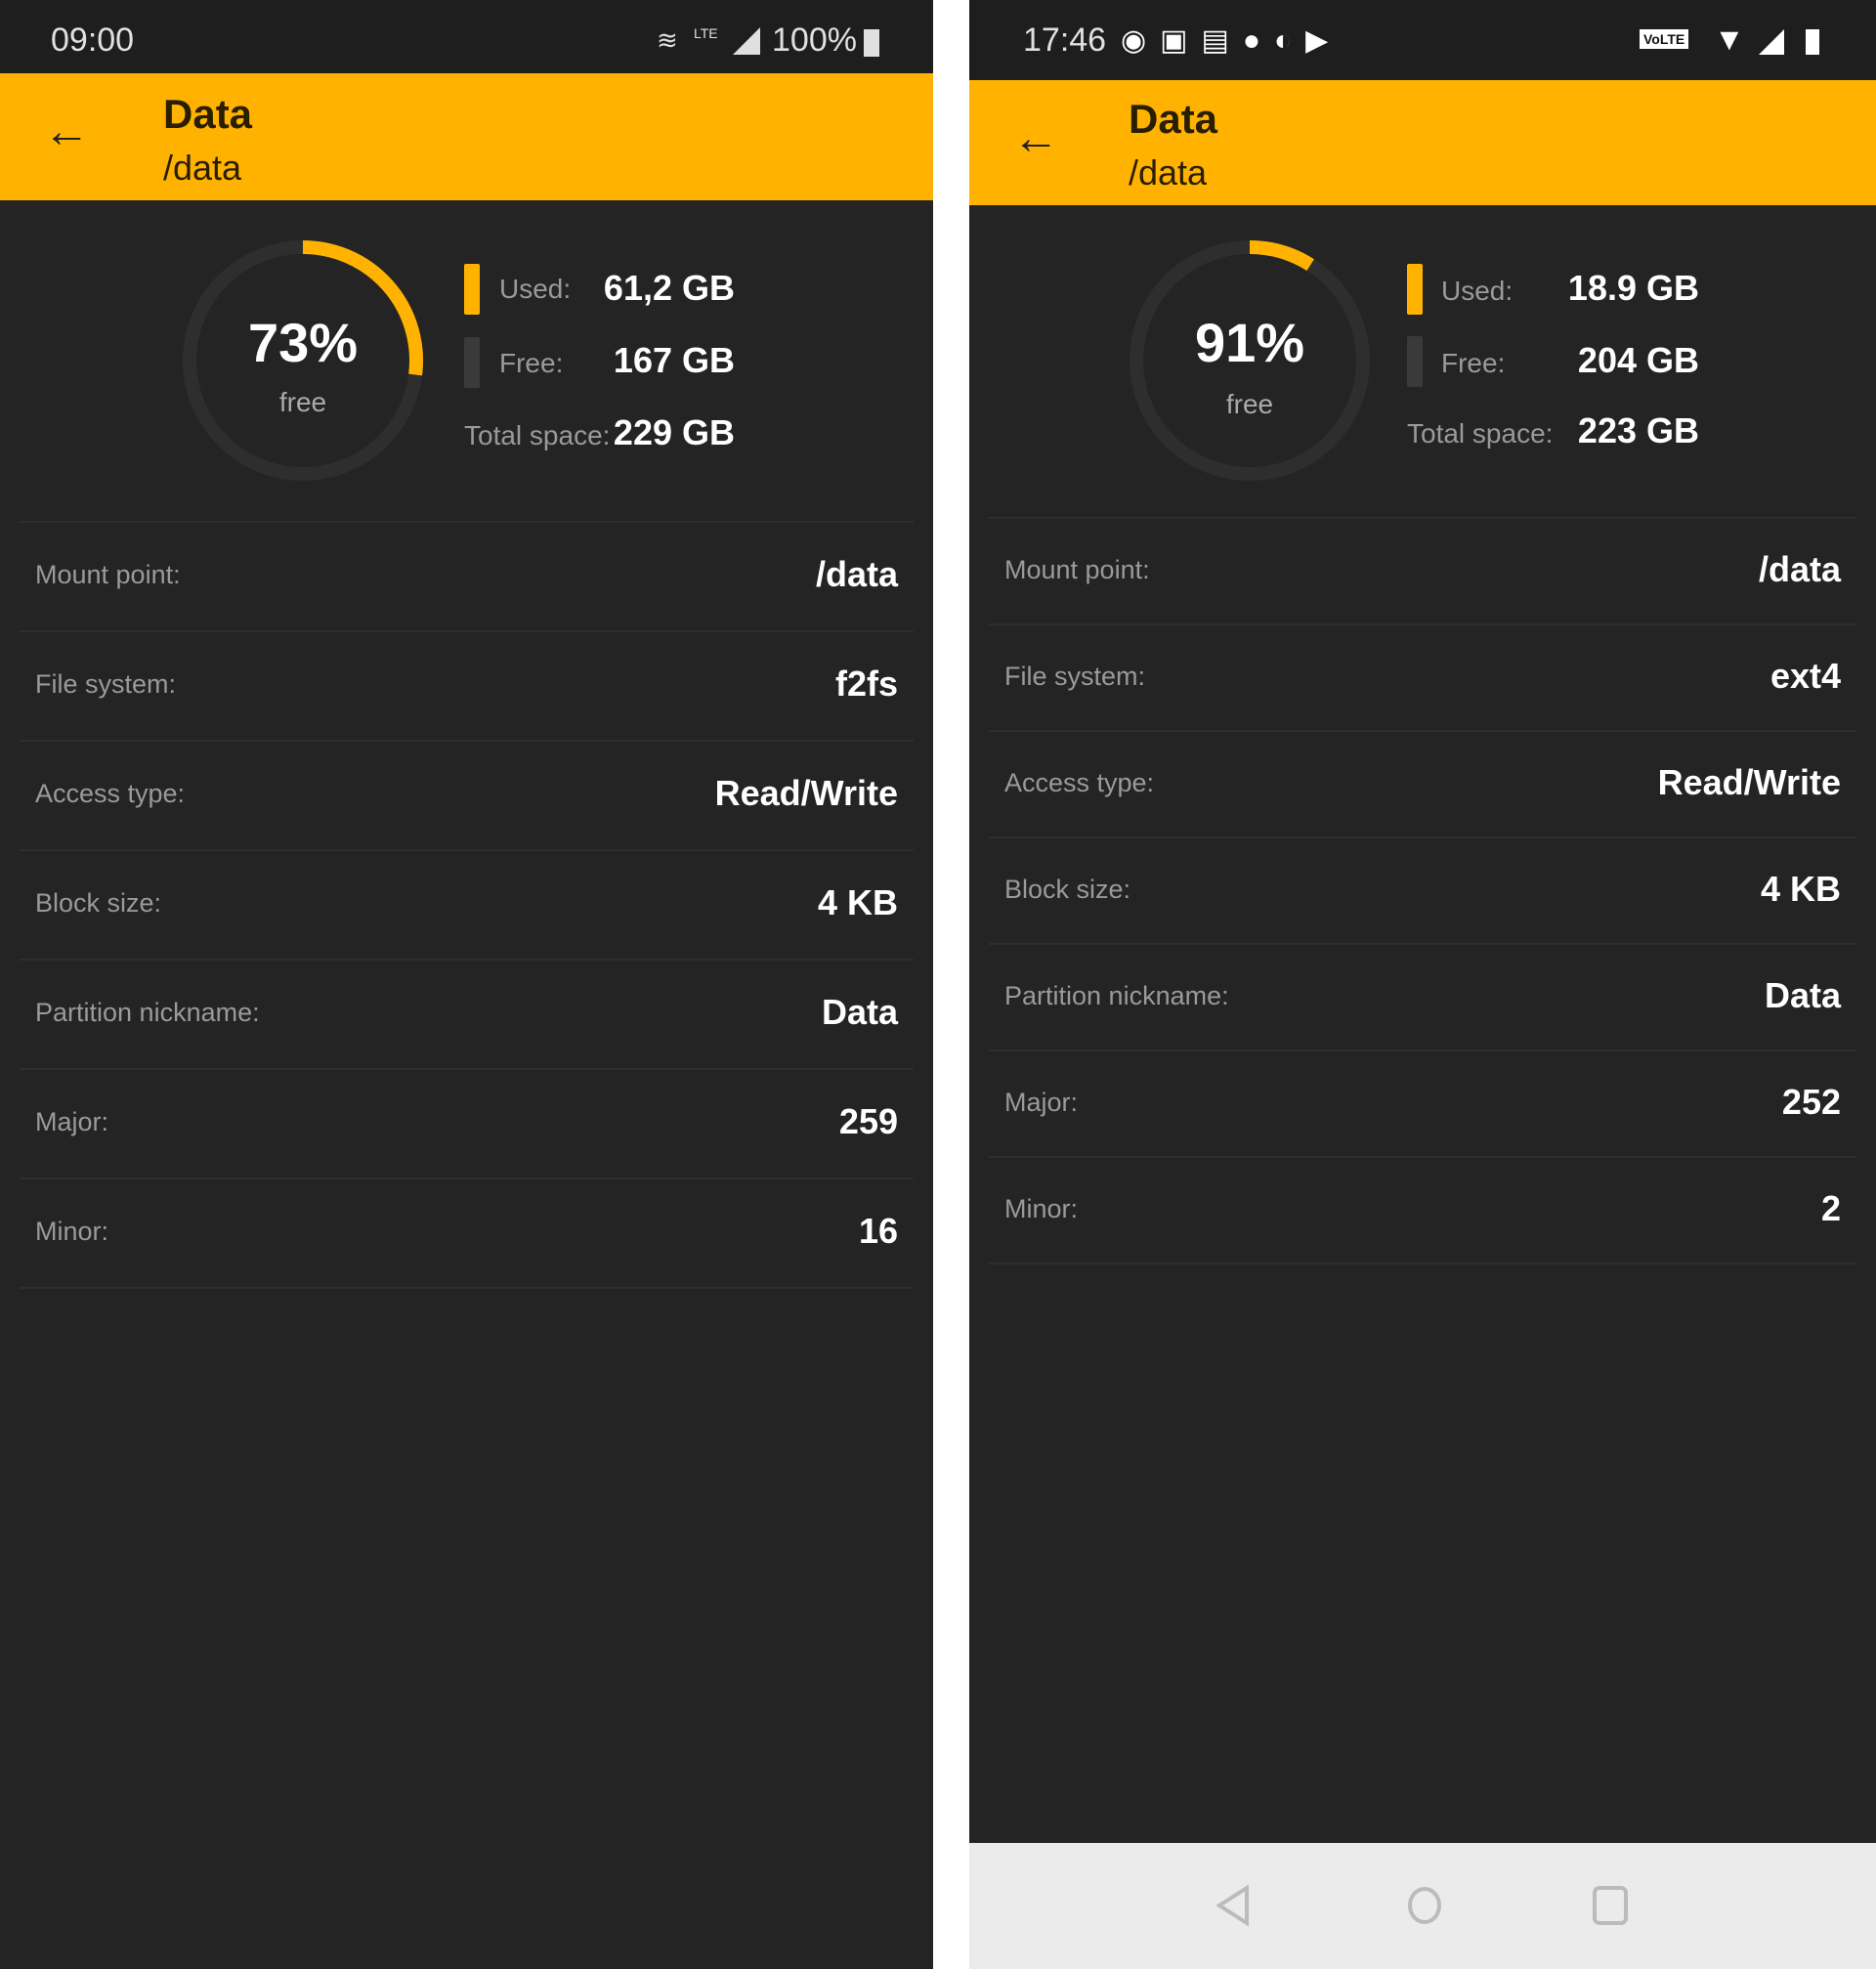 This screenshot has width=1876, height=1969. What do you see at coordinates (1805, 675) in the screenshot?
I see `info-value: ext4` at bounding box center [1805, 675].